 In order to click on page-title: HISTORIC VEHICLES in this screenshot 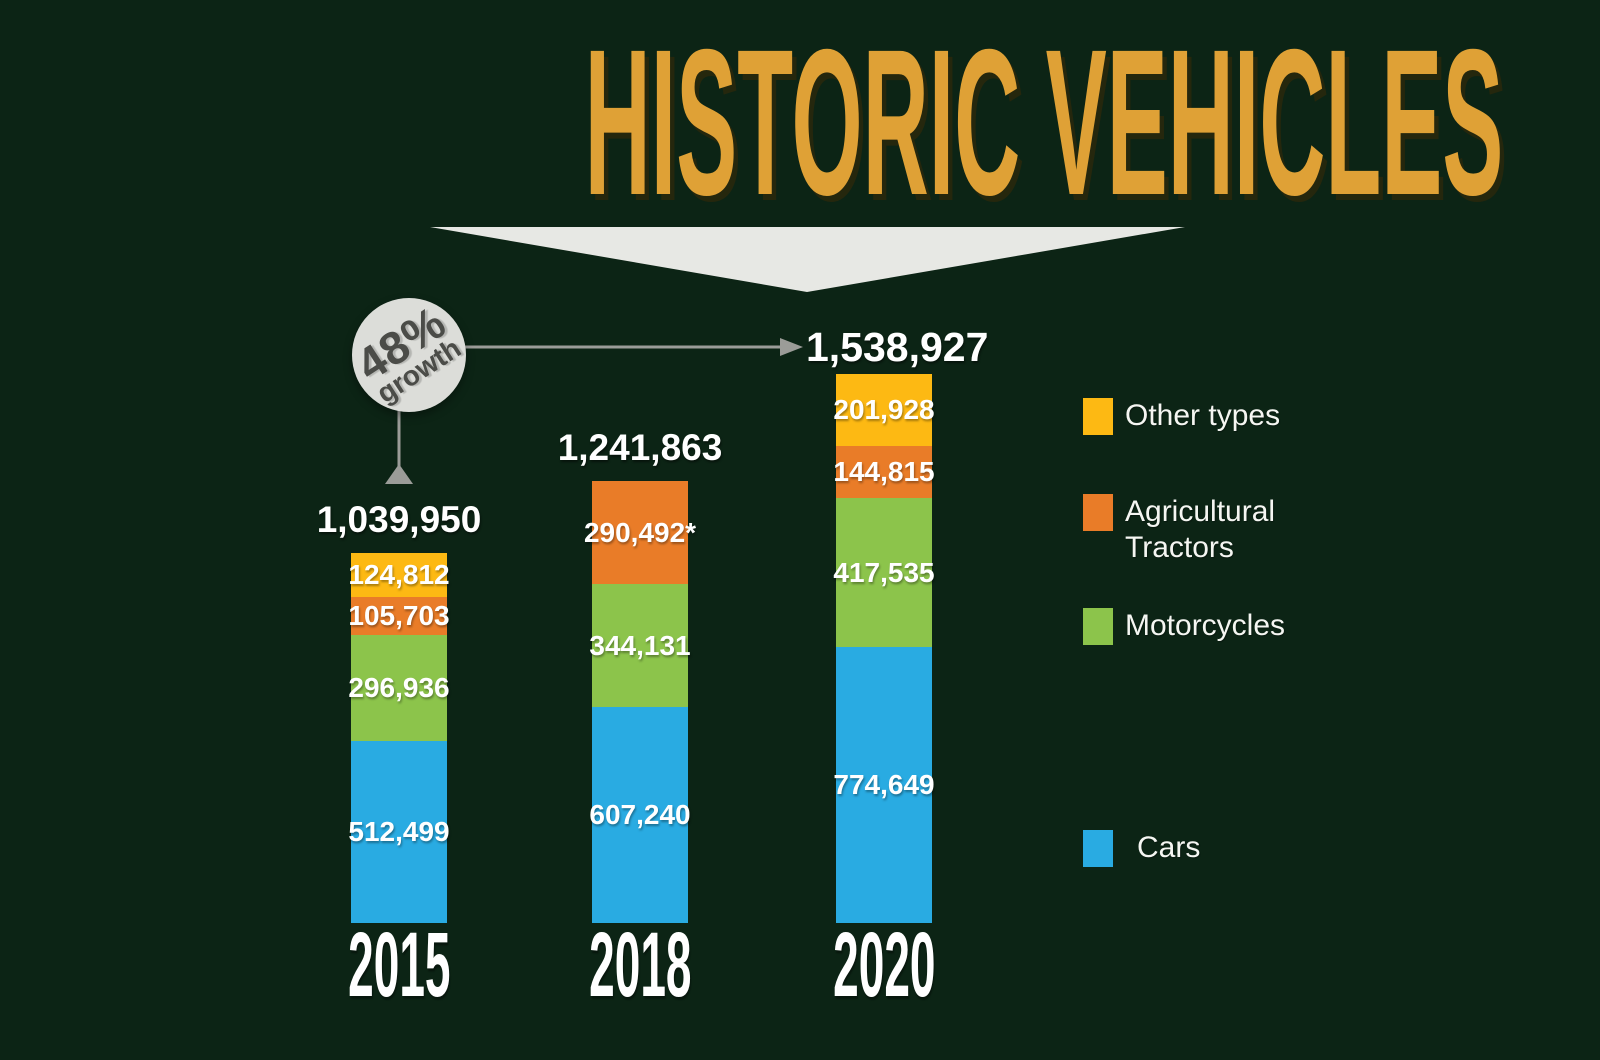, I will do `click(1044, 123)`.